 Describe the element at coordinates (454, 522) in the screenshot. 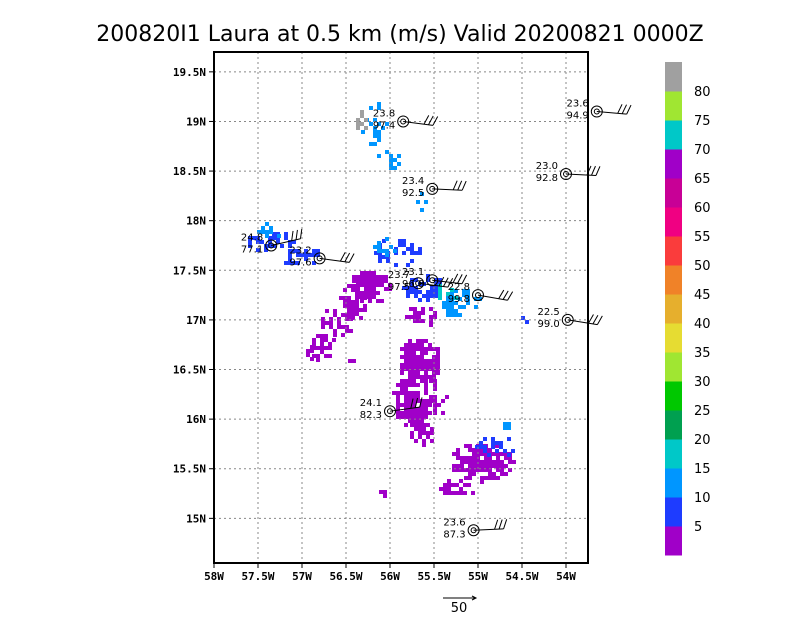

I see `observation-speed-label: 23.6` at that location.